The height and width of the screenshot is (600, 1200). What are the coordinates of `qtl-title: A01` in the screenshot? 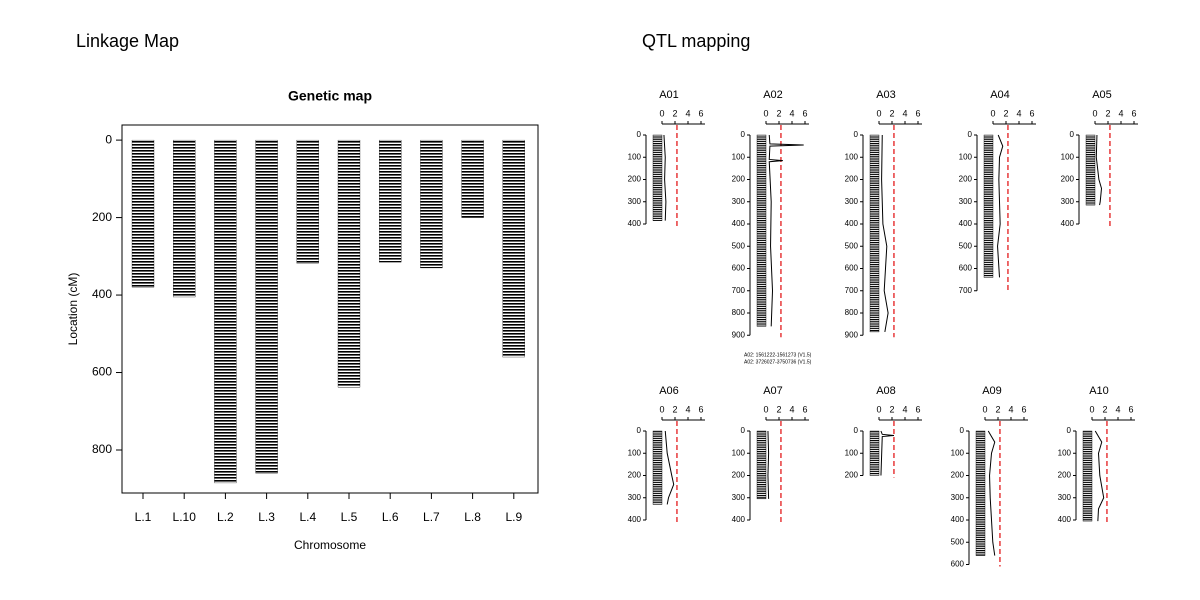 It's located at (669, 95).